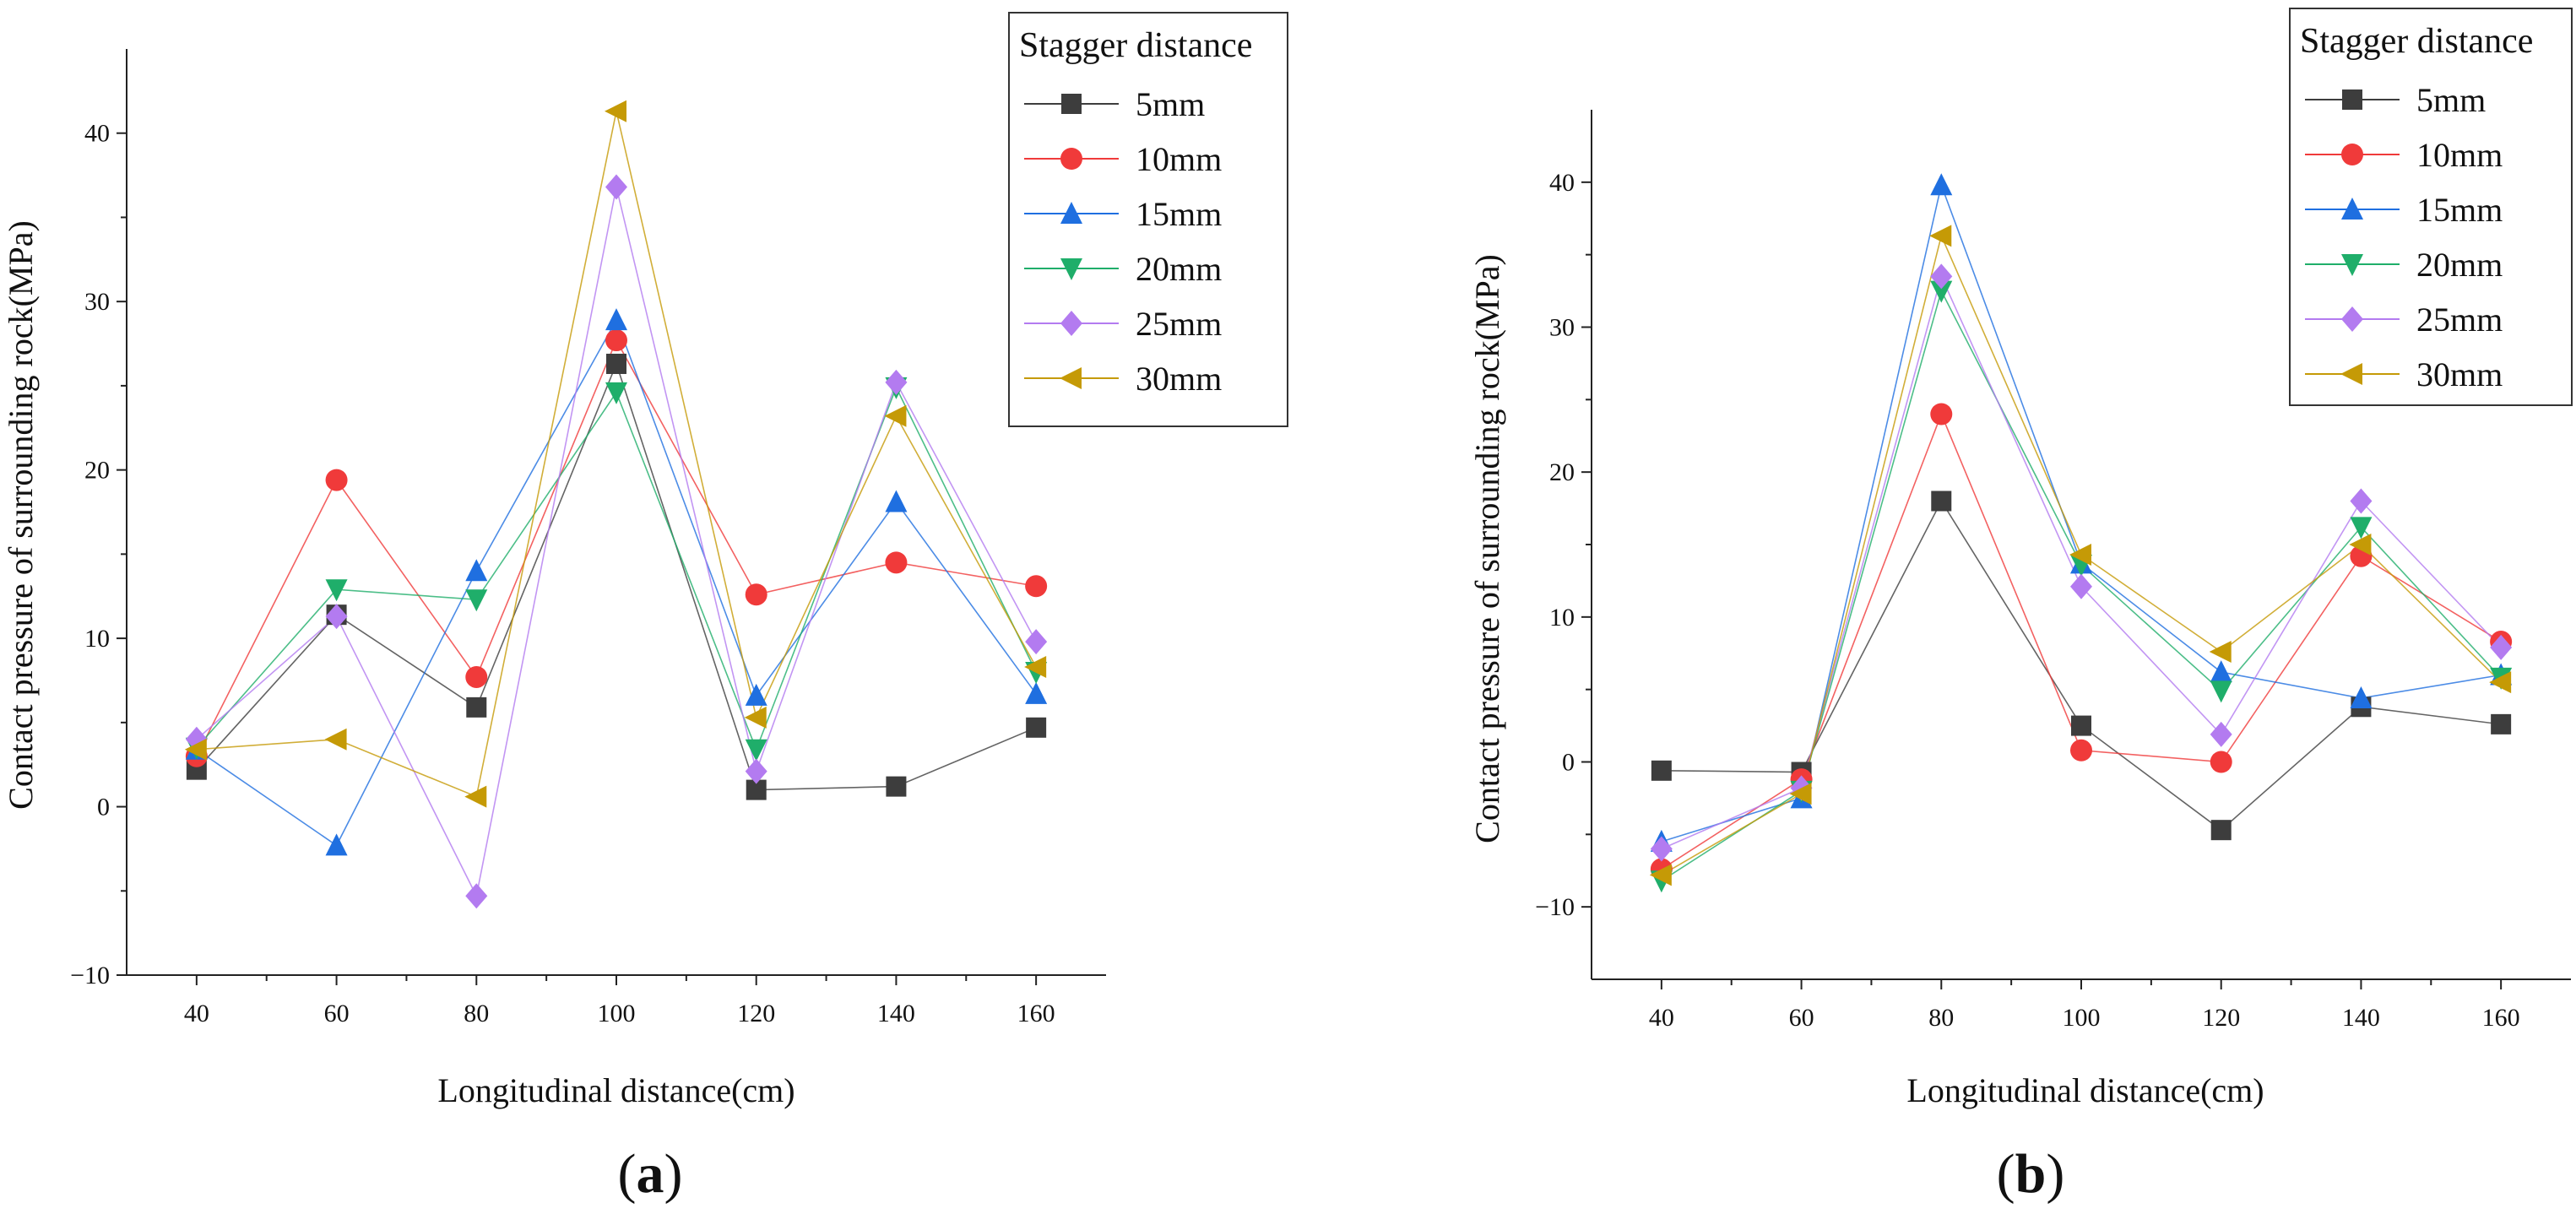 The height and width of the screenshot is (1225, 2576). Describe the element at coordinates (1179, 324) in the screenshot. I see `legend-label: 25mm` at that location.